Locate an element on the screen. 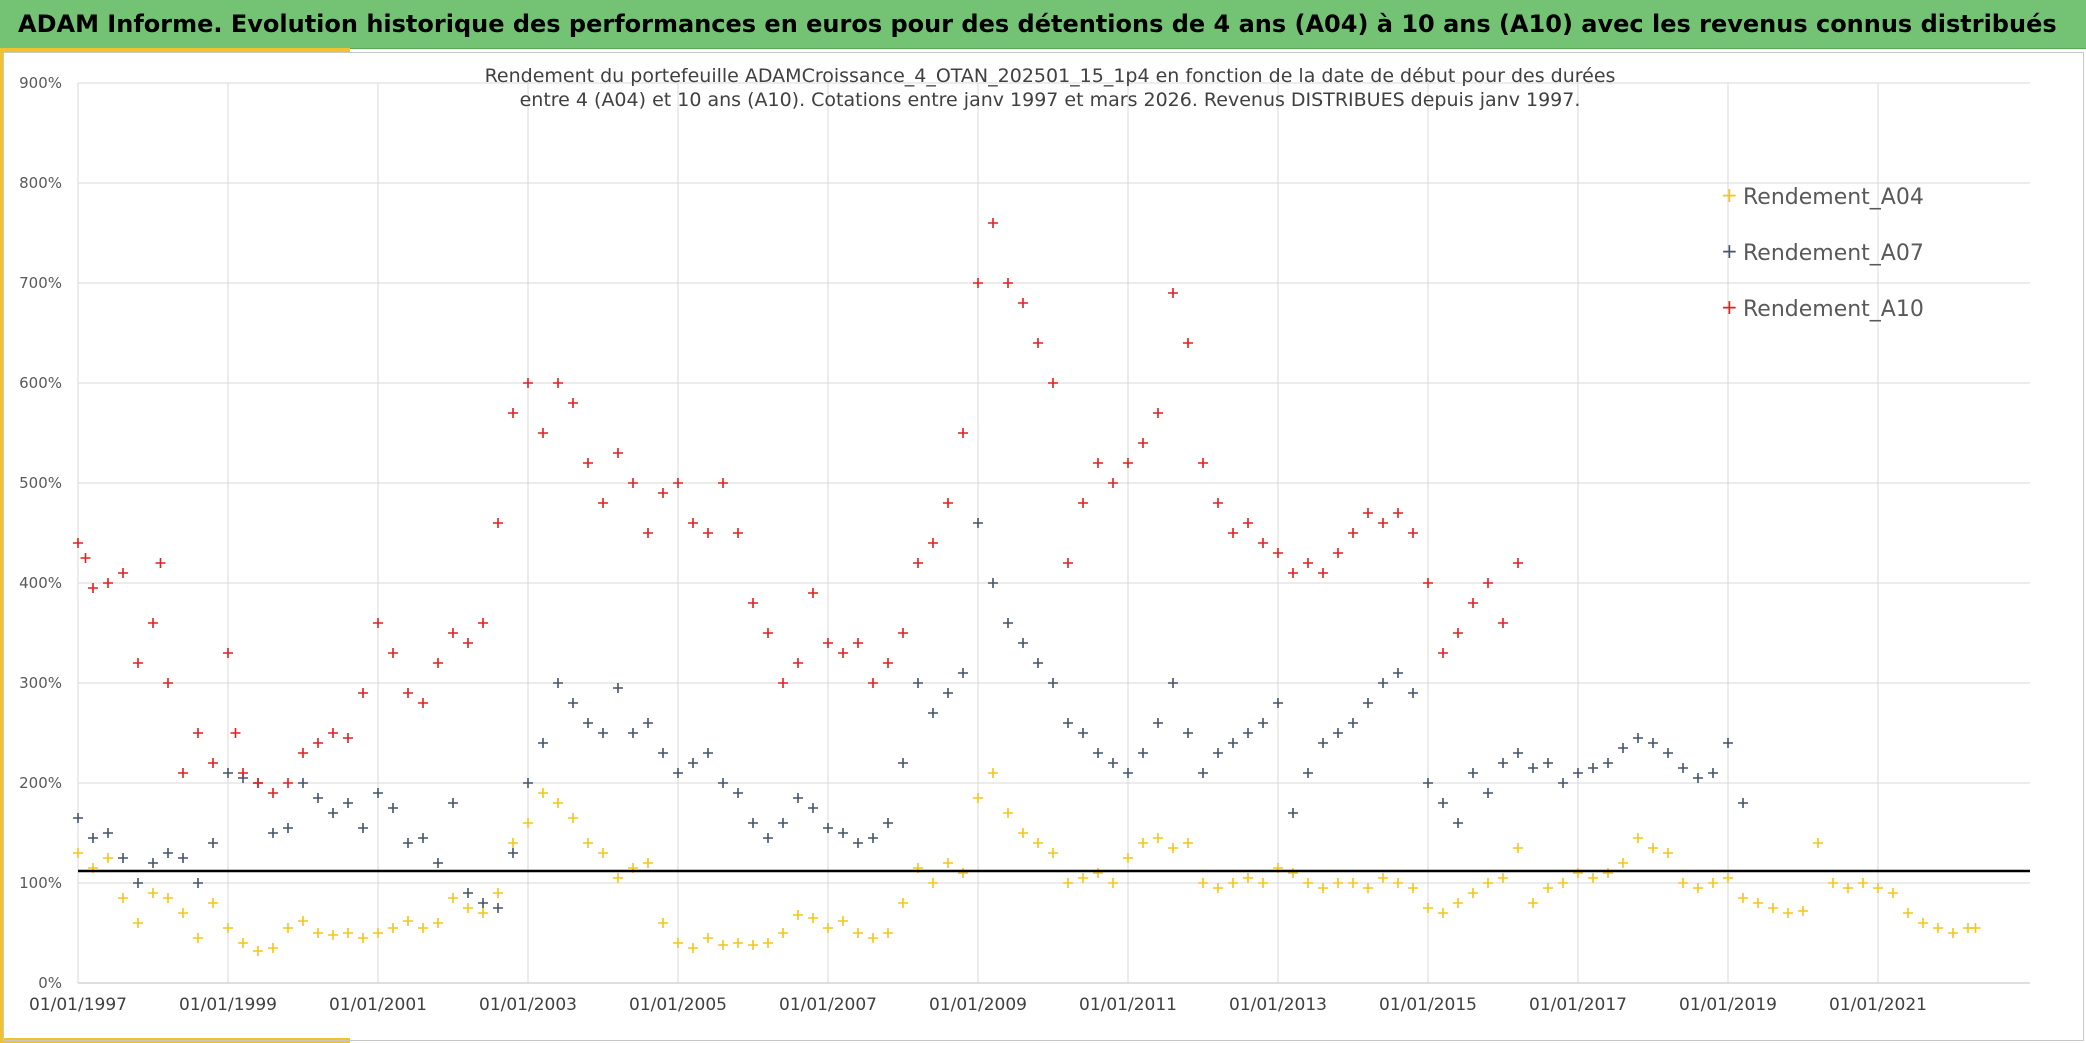  x-tick-label: 01/01/2001 is located at coordinates (378, 1005).